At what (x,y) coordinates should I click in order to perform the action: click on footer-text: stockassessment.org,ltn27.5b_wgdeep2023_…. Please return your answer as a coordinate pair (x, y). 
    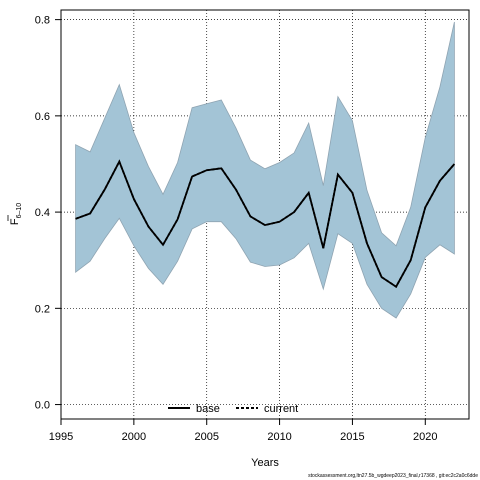
    Looking at the image, I should click on (393, 476).